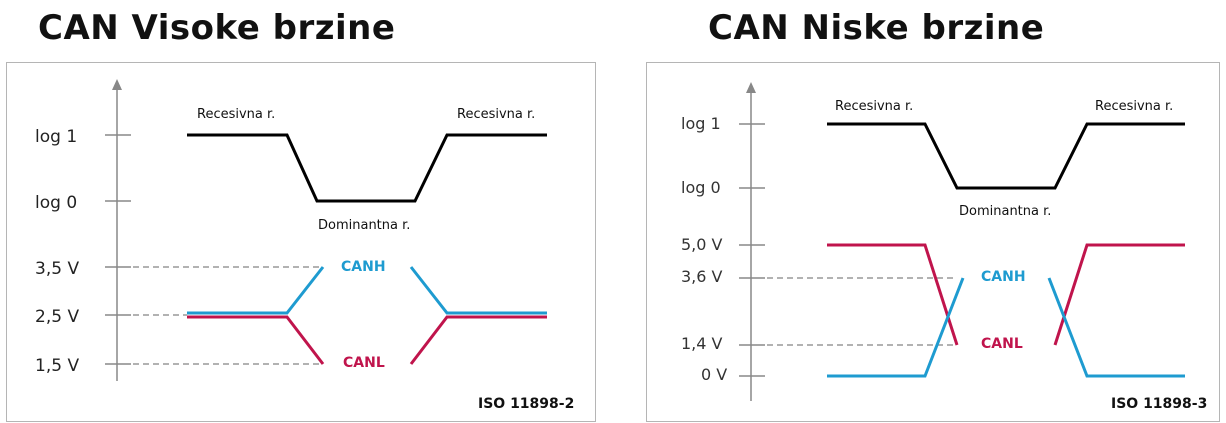 The width and height of the screenshot is (1226, 423). Describe the element at coordinates (702, 276) in the screenshot. I see `label-3-6v: 3,6 V` at that location.